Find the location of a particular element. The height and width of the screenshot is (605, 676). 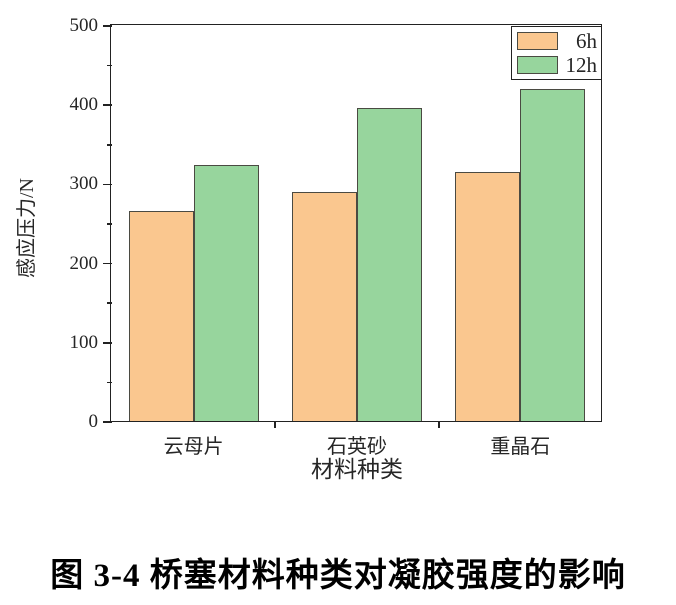

legend-swatch-12h is located at coordinates (537, 65).